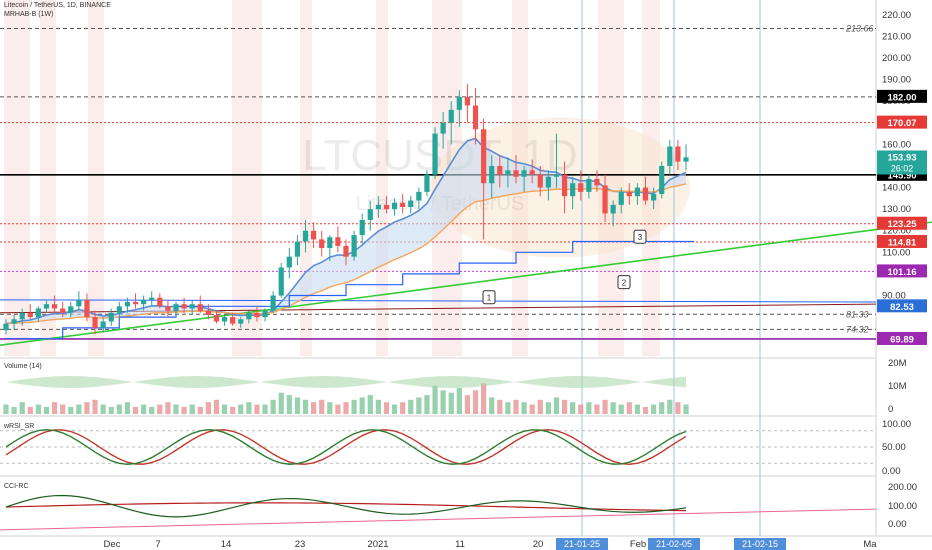 The image size is (932, 550). What do you see at coordinates (896, 15) in the screenshot?
I see `price-tick: 220.00` at bounding box center [896, 15].